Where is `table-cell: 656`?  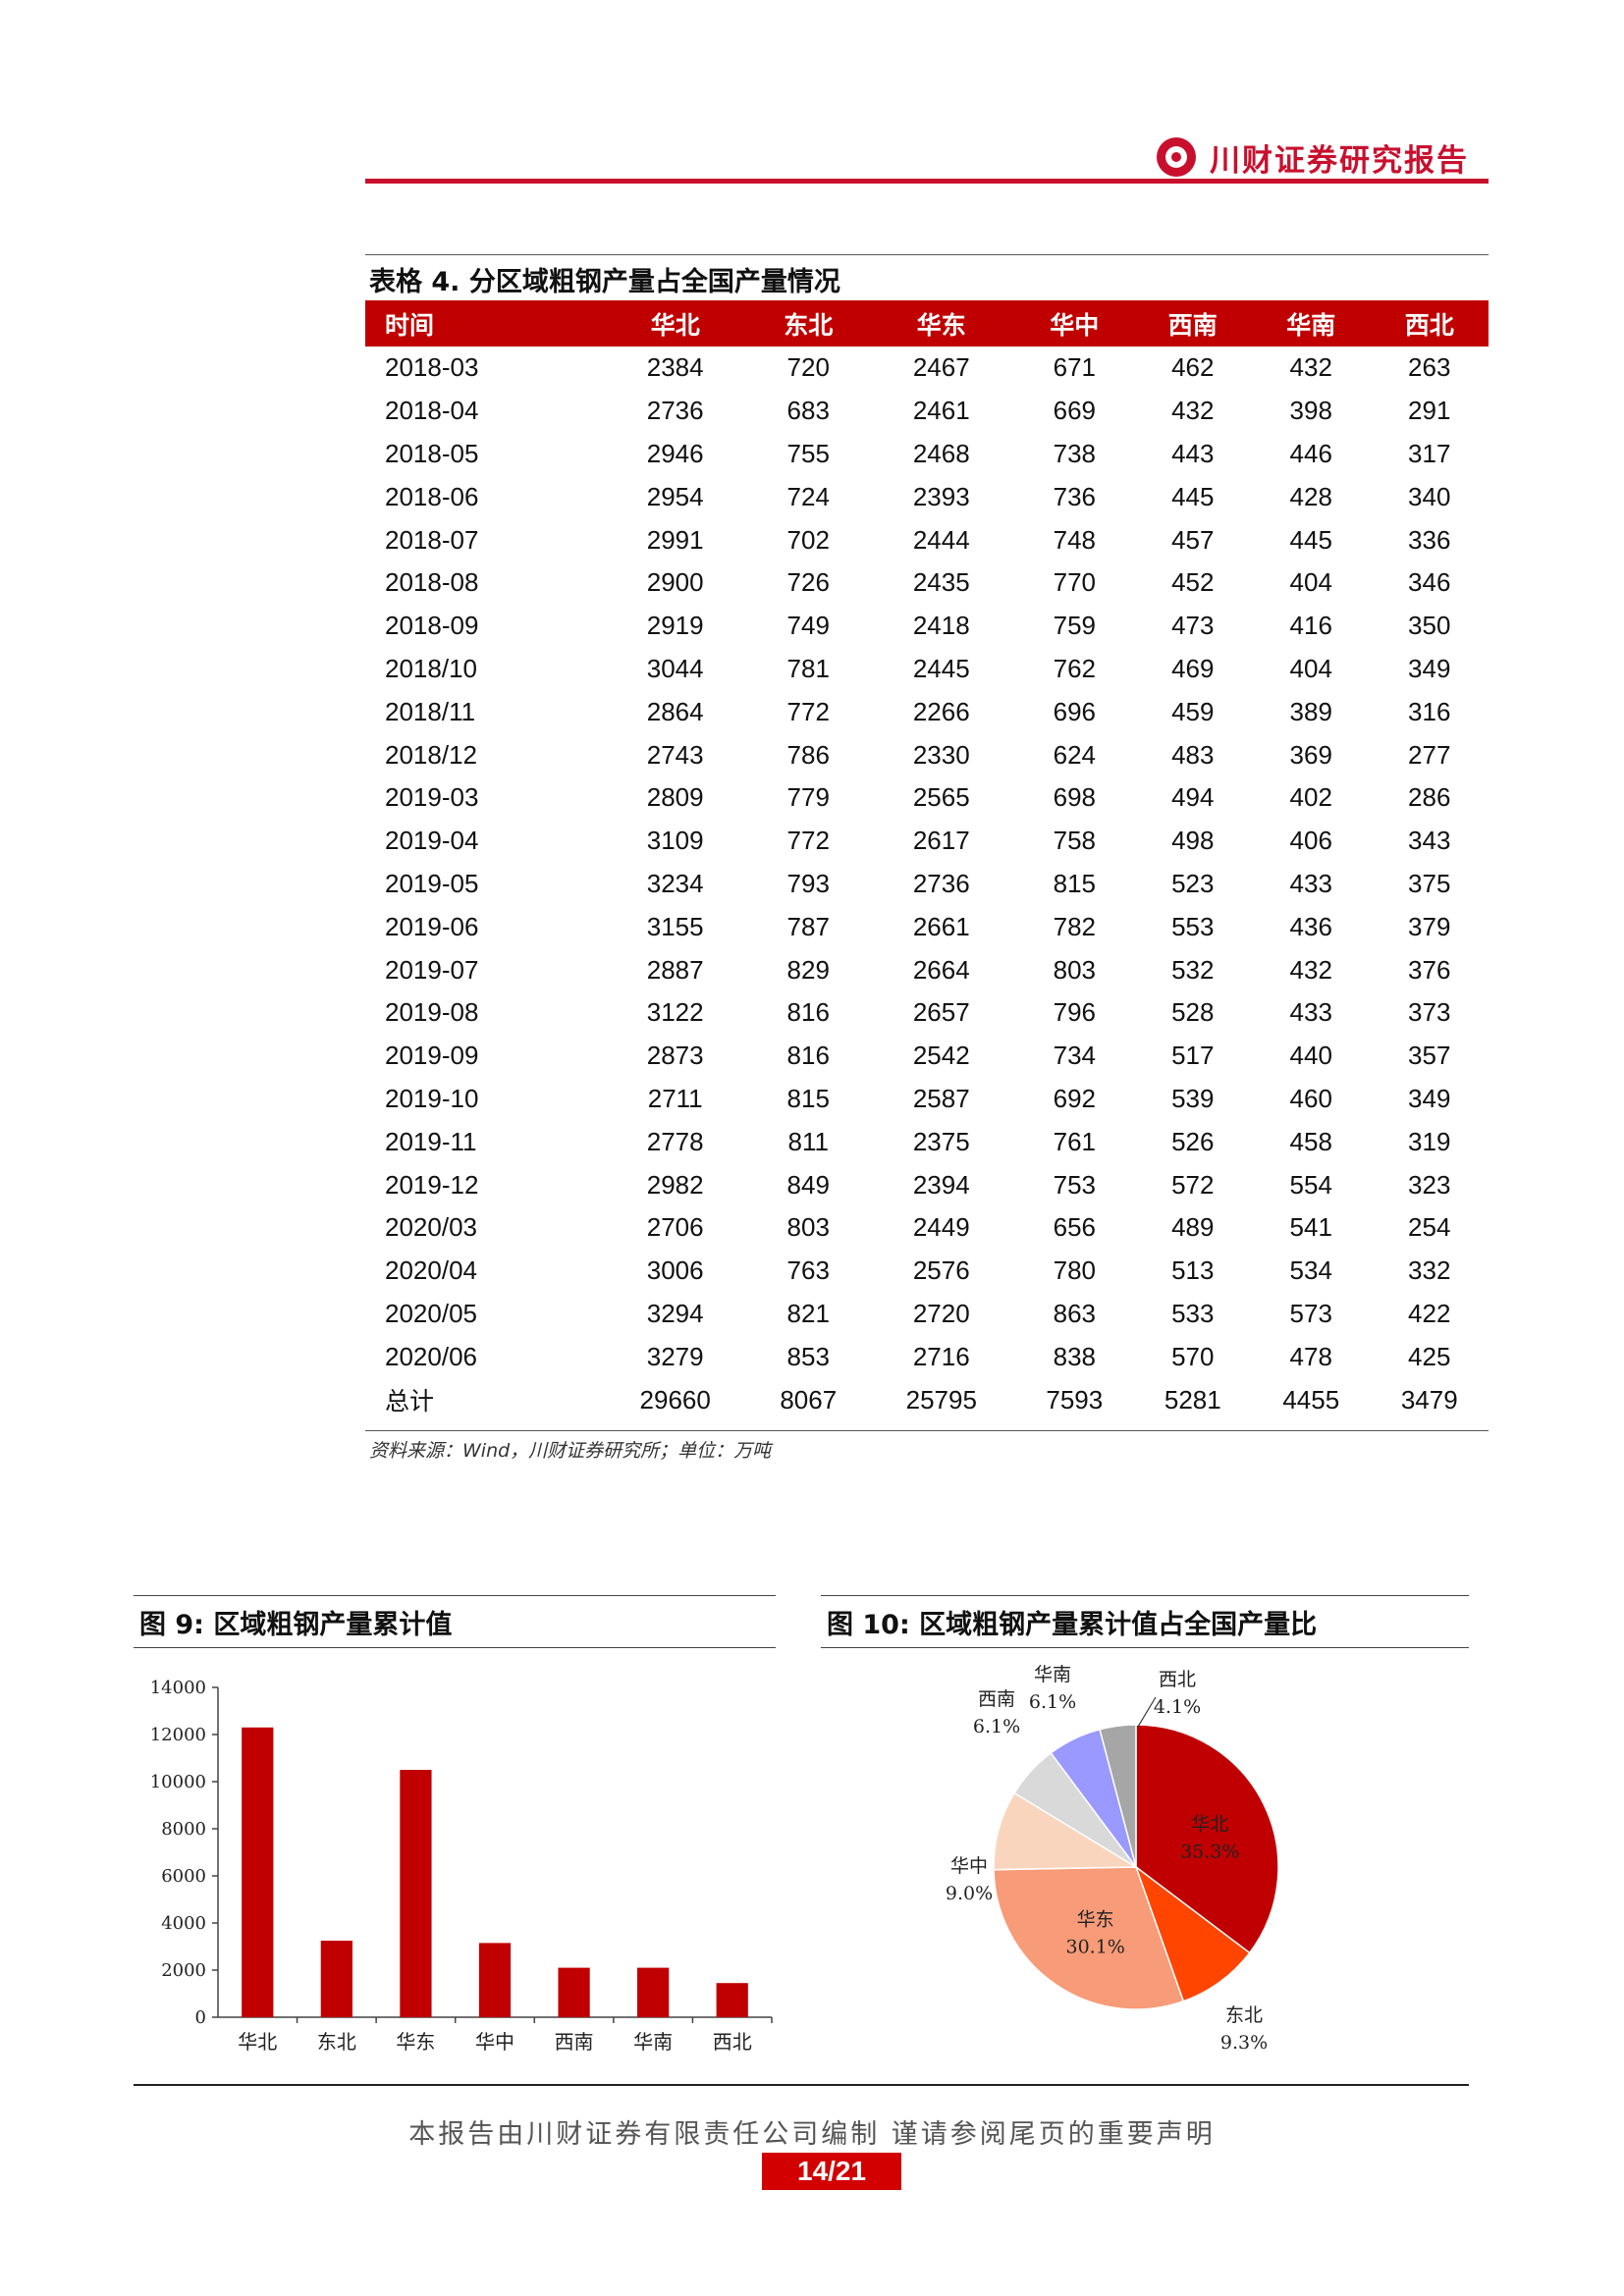
table-cell: 656 is located at coordinates (1074, 1227).